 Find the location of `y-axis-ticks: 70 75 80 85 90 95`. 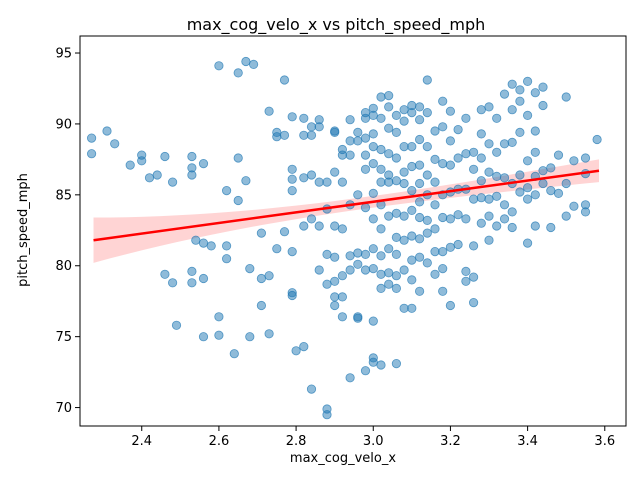

y-axis-ticks: 70 75 80 85 90 95 is located at coordinates (67, 231).